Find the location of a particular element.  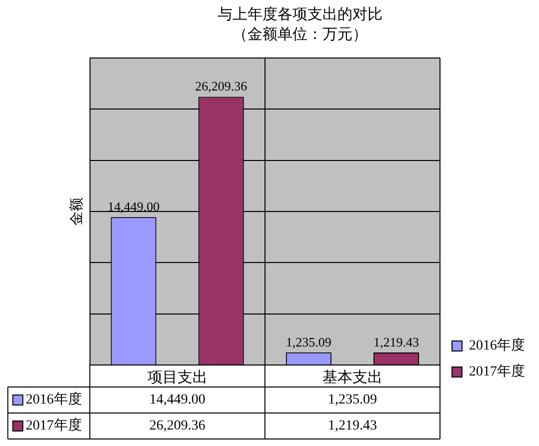

data-label: 1,219.43 is located at coordinates (352, 426).